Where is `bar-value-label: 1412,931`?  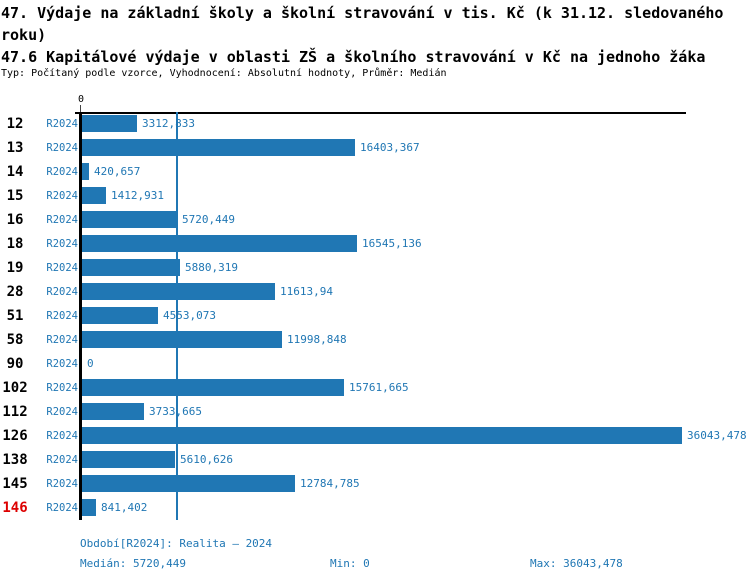 bar-value-label: 1412,931 is located at coordinates (137, 195).